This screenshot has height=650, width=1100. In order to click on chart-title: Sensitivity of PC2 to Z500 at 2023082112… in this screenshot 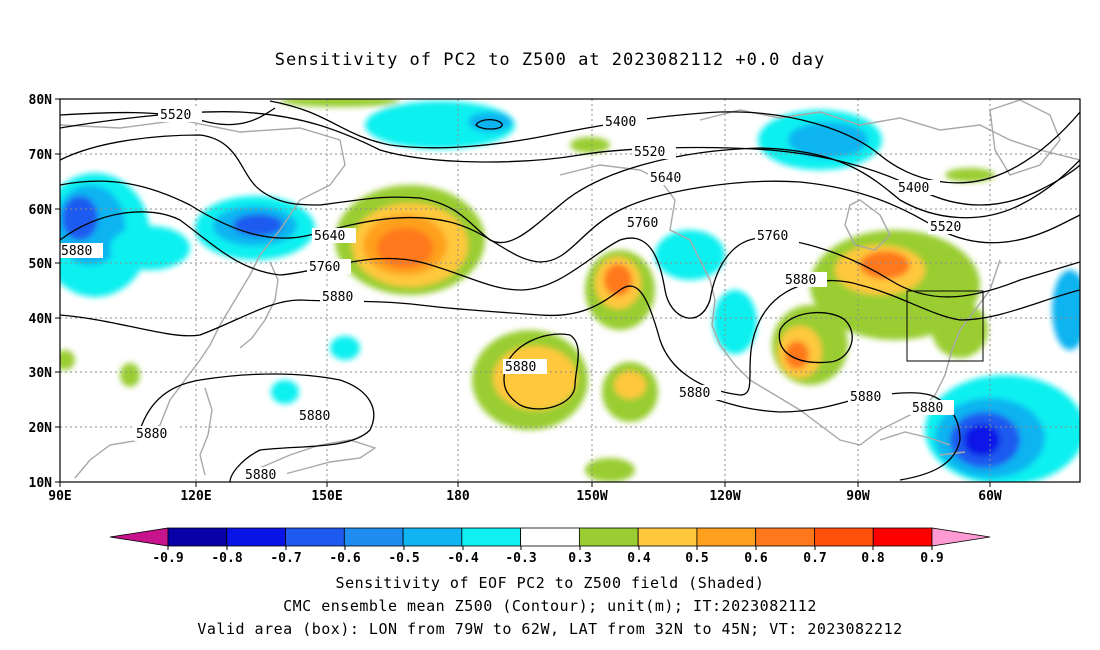, I will do `click(550, 60)`.